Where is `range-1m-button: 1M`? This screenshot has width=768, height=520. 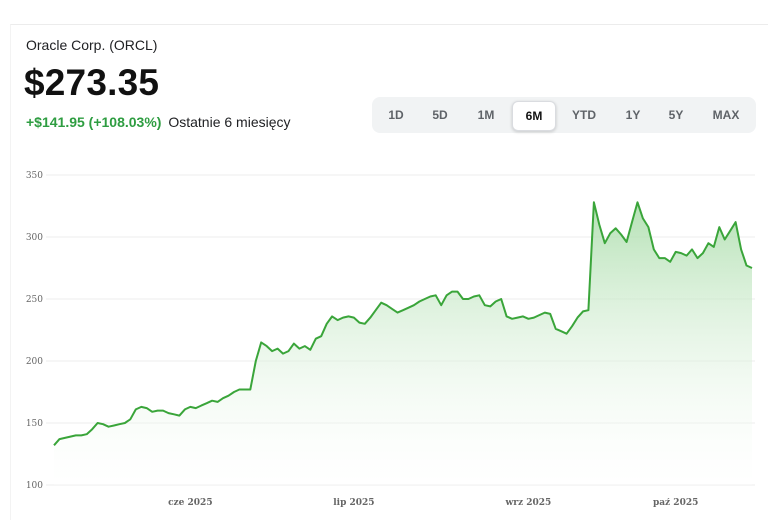 range-1m-button: 1M is located at coordinates (486, 115).